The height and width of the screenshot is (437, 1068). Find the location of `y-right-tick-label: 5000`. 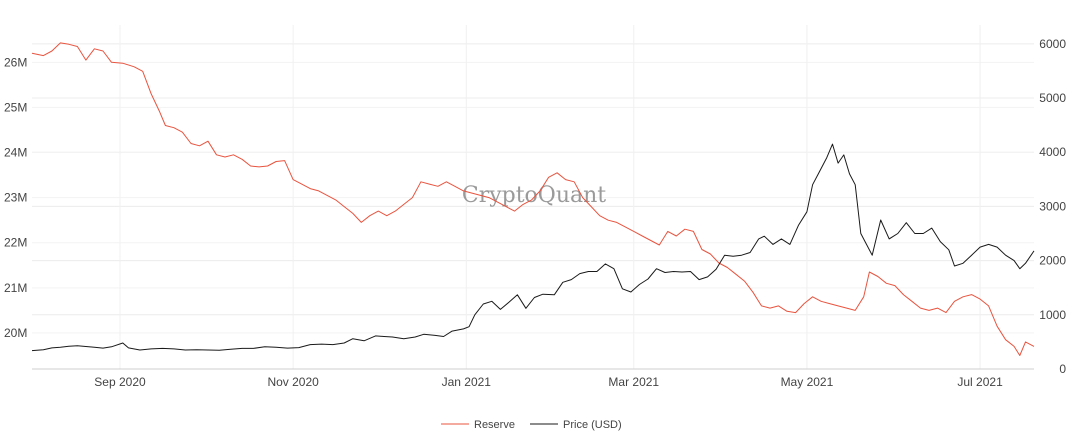

y-right-tick-label: 5000 is located at coordinates (1052, 98).